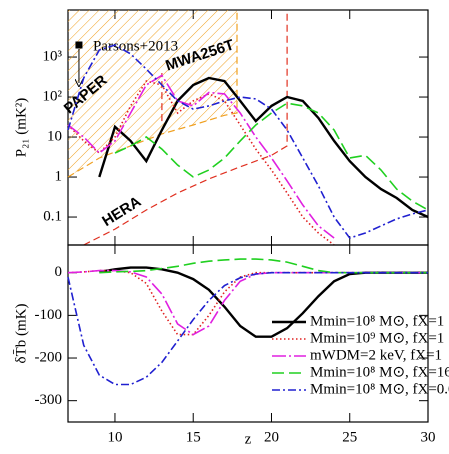  I want to click on x-tick-label: 25, so click(349, 437).